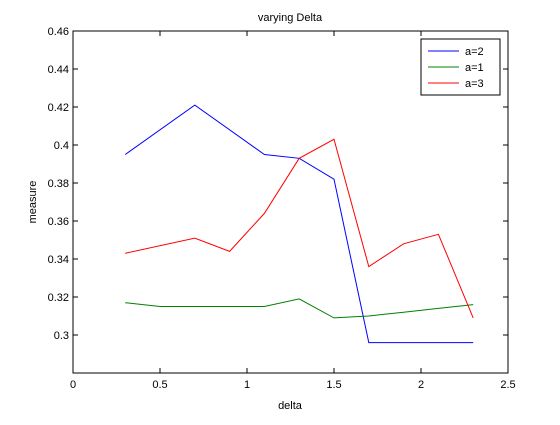 Image resolution: width=560 pixels, height=425 pixels. I want to click on legend-label: a=3, so click(474, 84).